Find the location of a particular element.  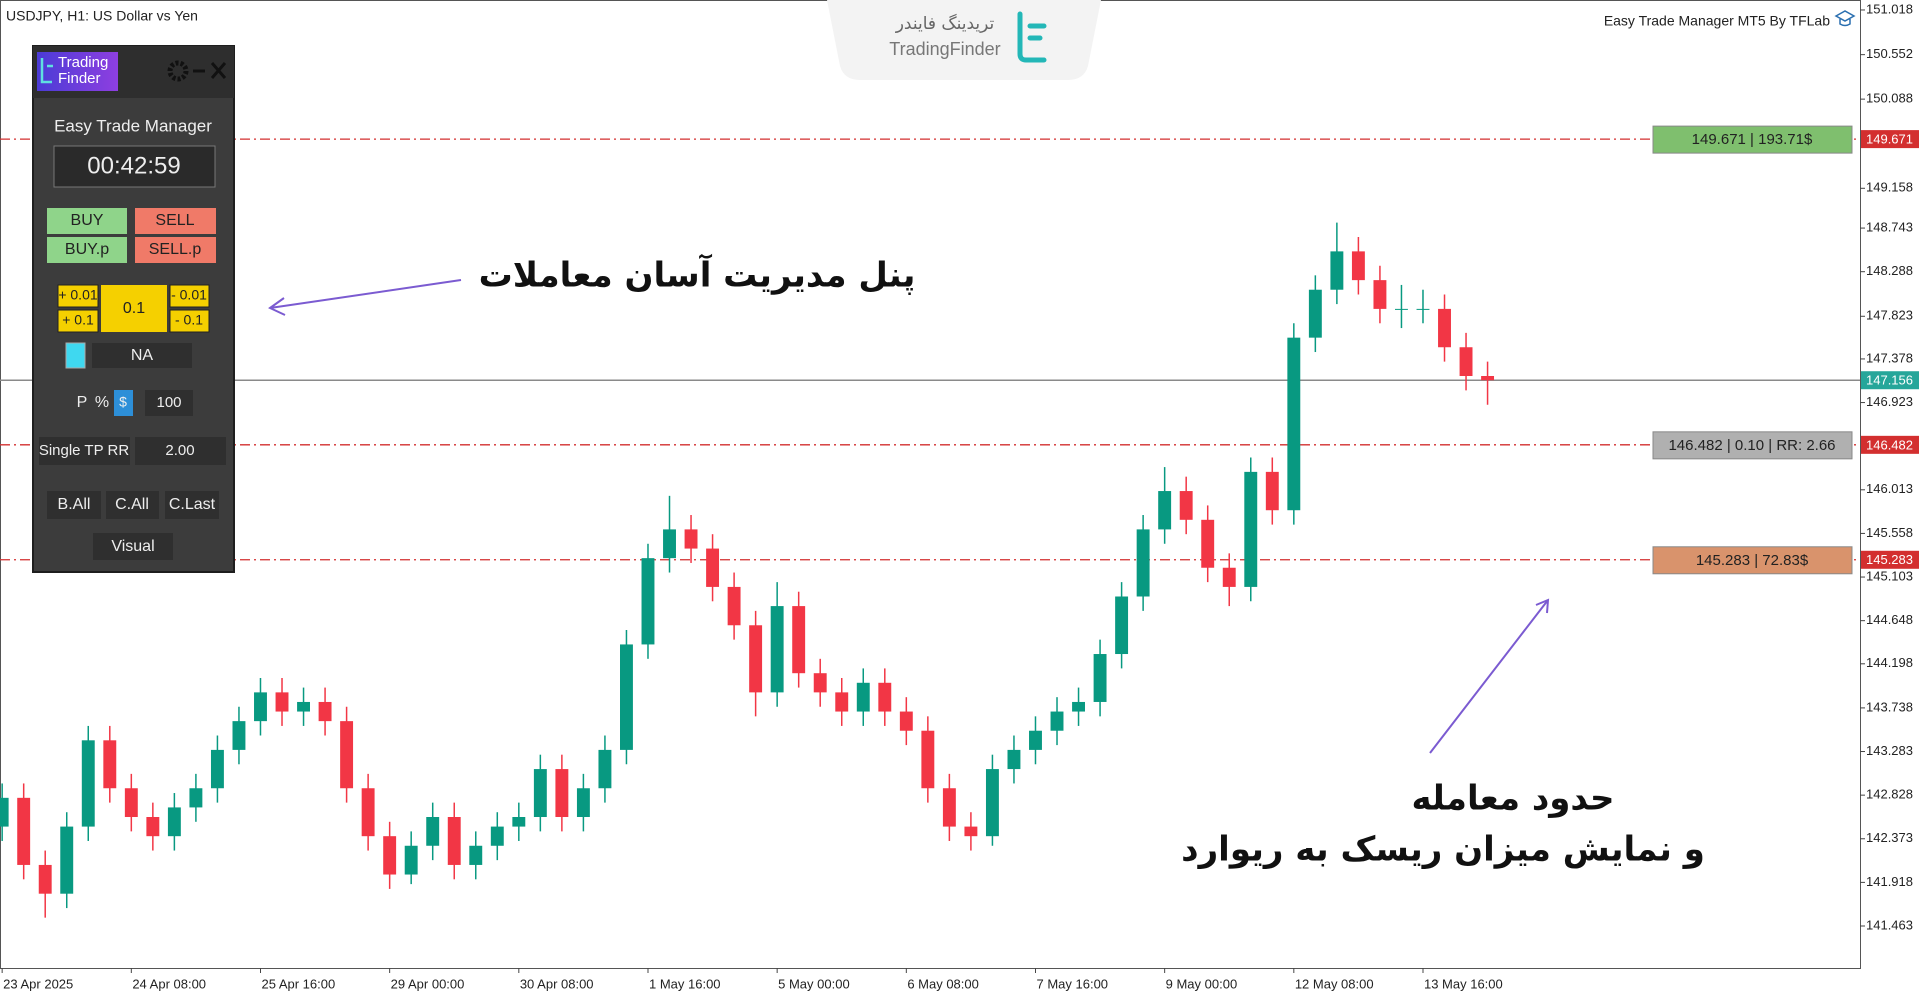

x-tick-label: 12 May 08:00 is located at coordinates (1334, 983).